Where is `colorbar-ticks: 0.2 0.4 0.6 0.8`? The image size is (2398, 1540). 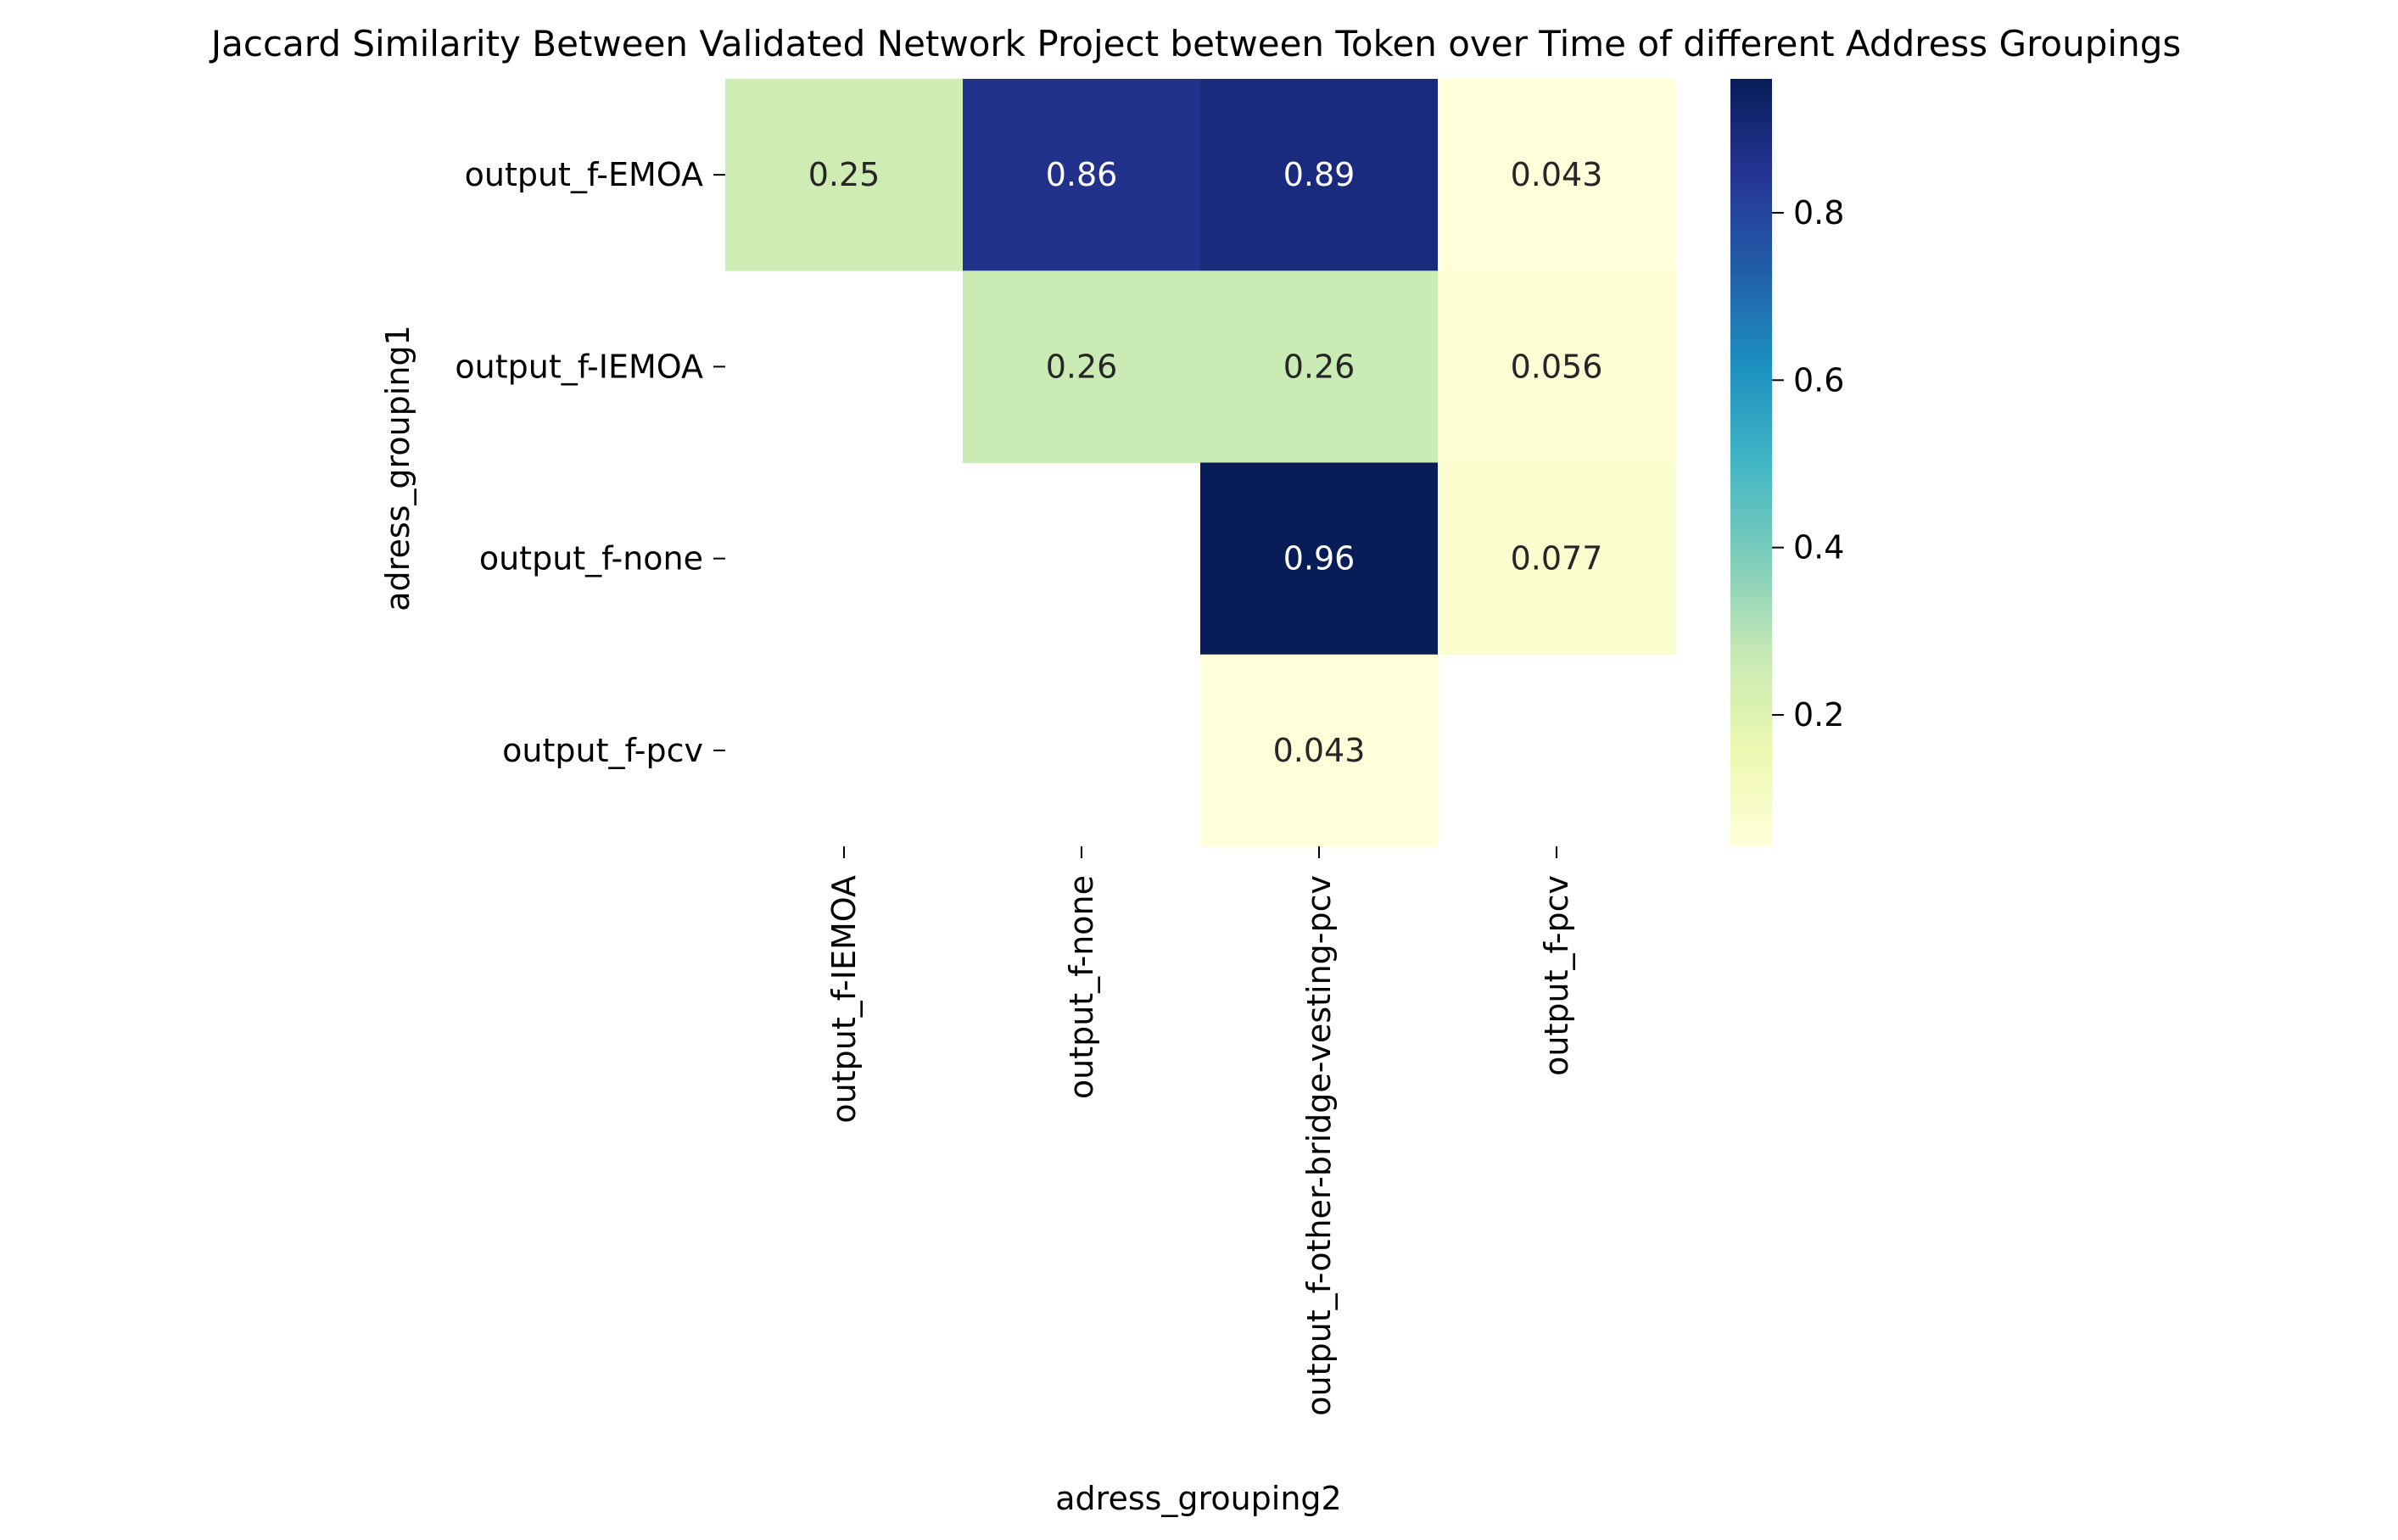
colorbar-ticks: 0.2 0.4 0.6 0.8 is located at coordinates (1808, 464).